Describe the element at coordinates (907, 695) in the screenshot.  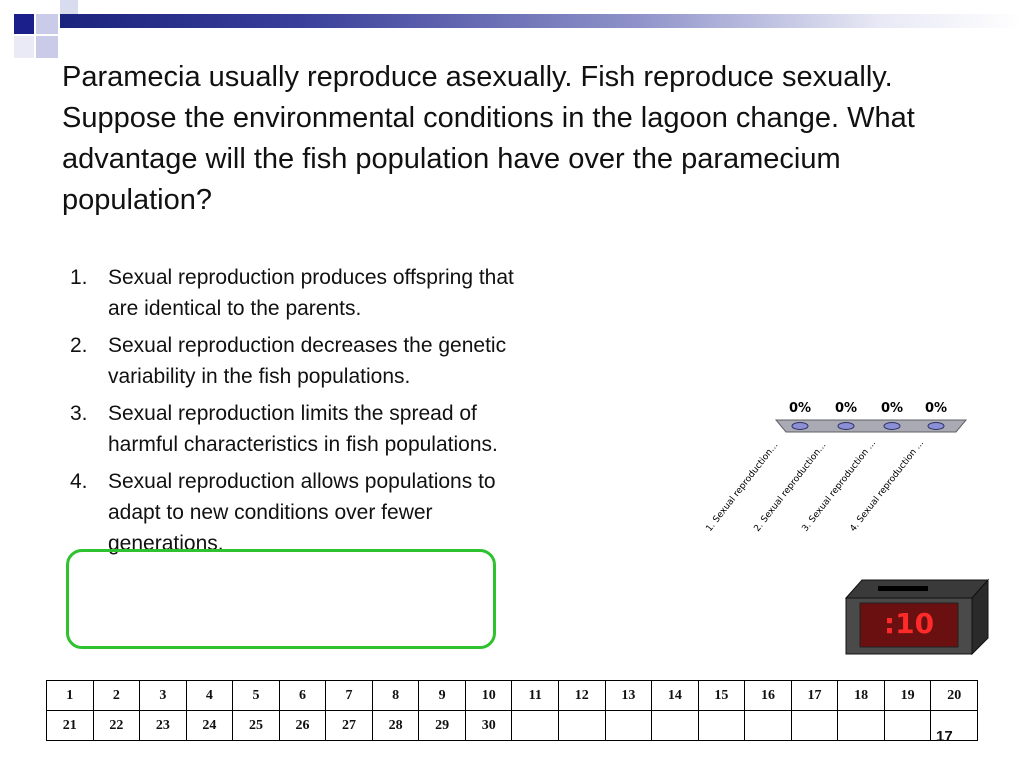
I see `grid-cell: 19` at that location.